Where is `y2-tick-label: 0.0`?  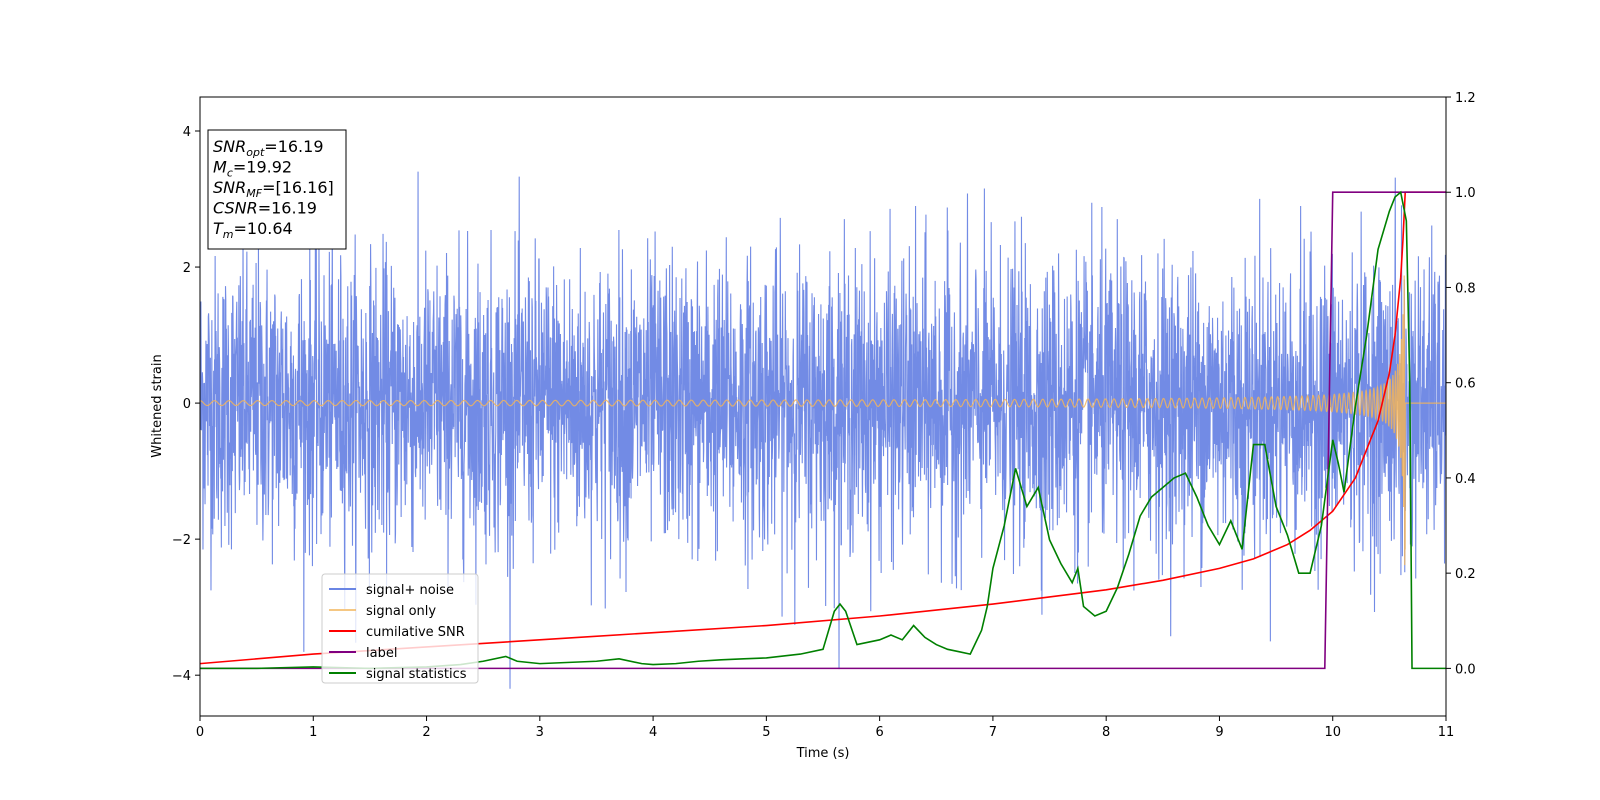
y2-tick-label: 0.0 is located at coordinates (1465, 669).